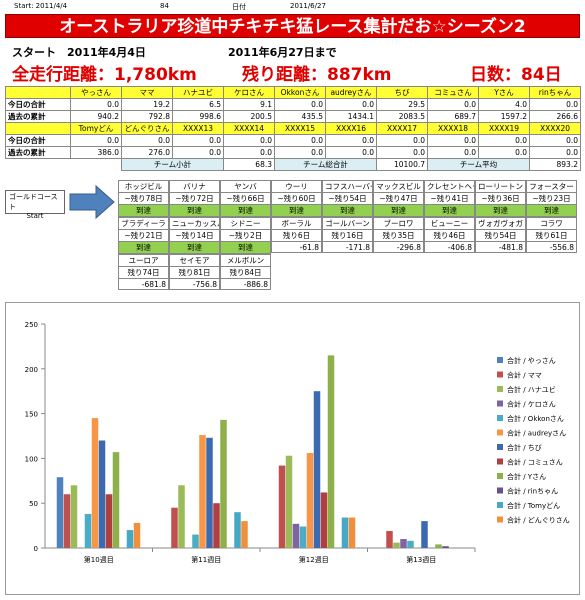 The height and width of the screenshot is (600, 585). I want to click on stop-remaining: ~残り66日, so click(245, 198).